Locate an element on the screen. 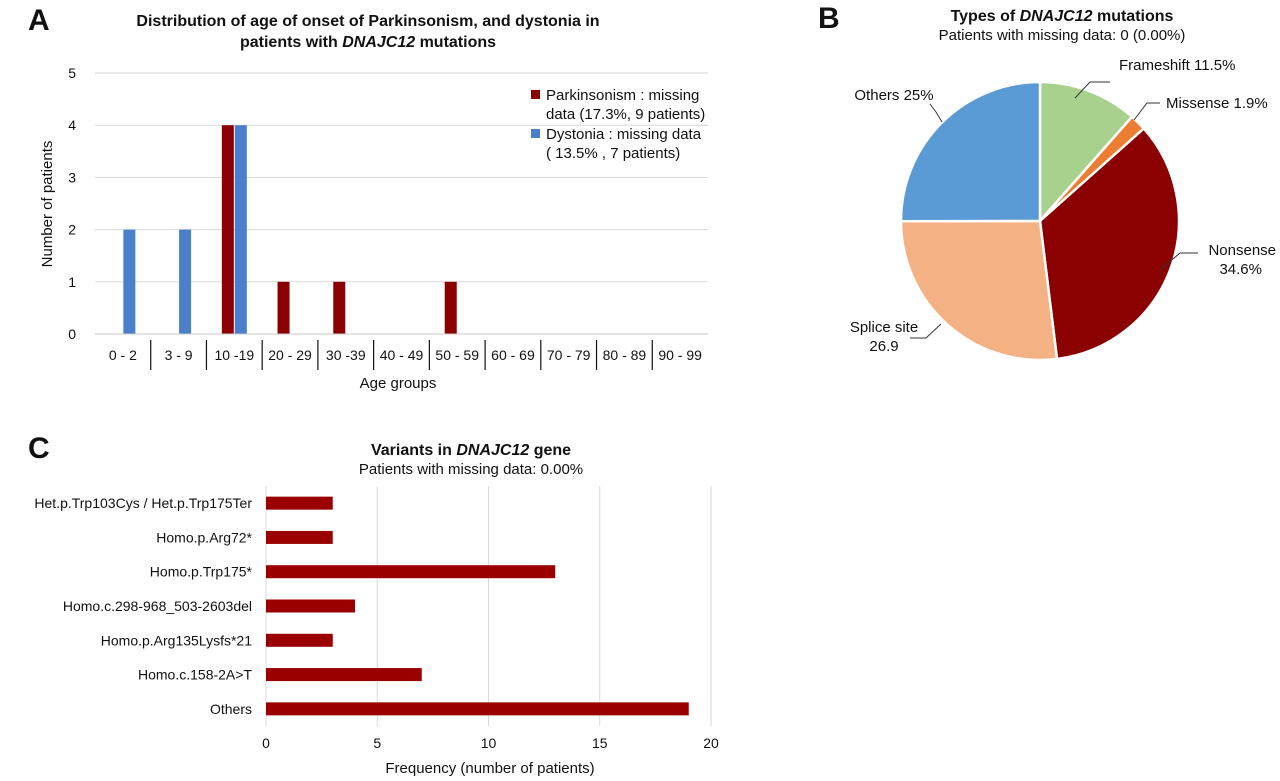  panel-letter-a: A is located at coordinates (39, 20).